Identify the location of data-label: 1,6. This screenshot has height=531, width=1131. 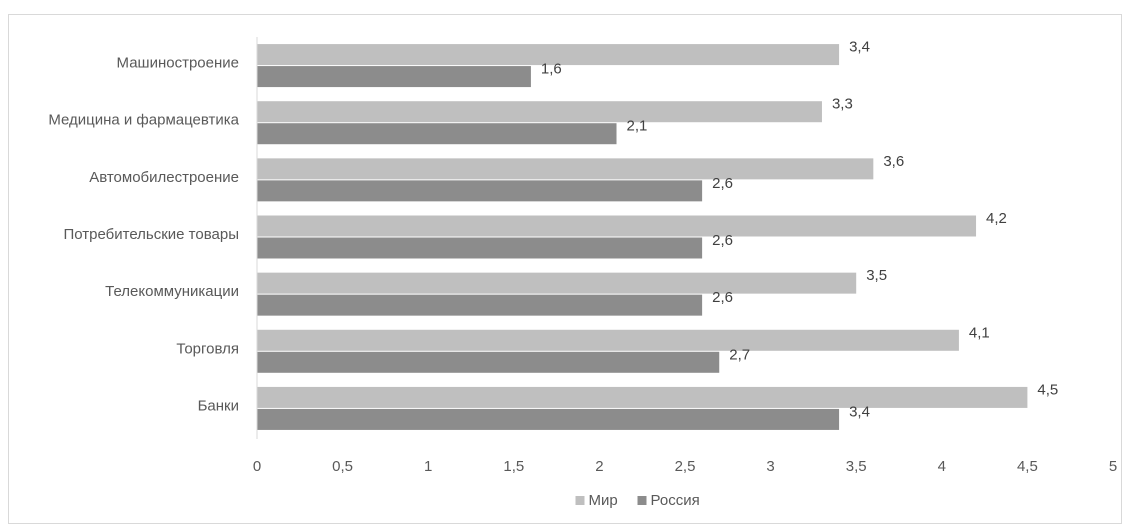
(551, 69).